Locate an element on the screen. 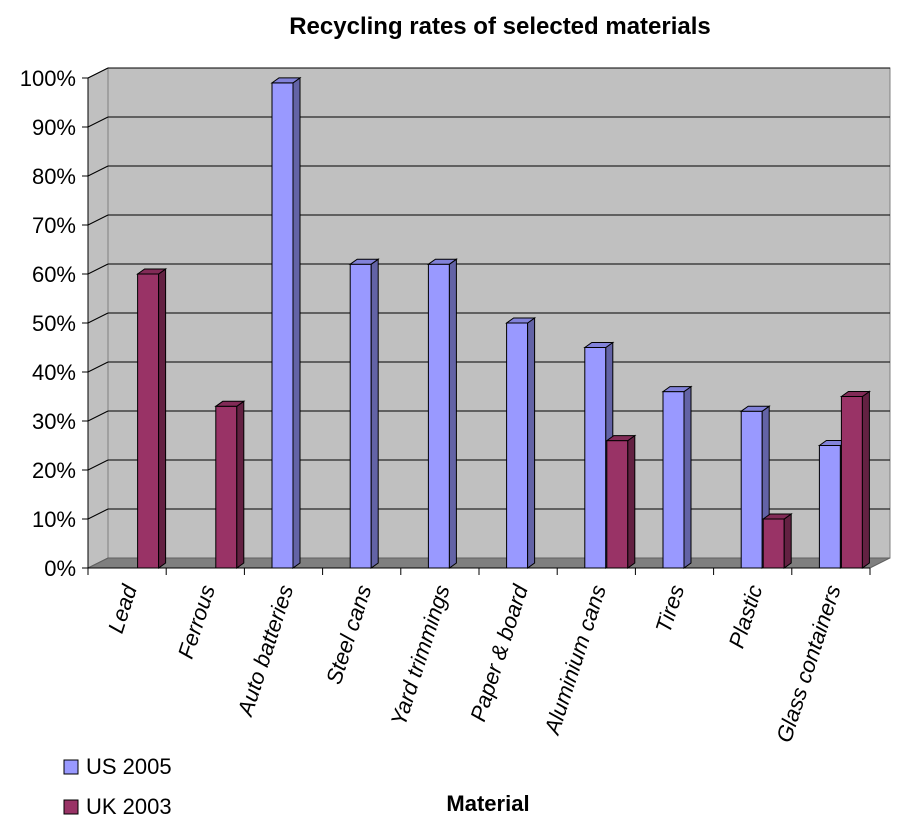  x-tick-label: Steel cans is located at coordinates (349, 634).